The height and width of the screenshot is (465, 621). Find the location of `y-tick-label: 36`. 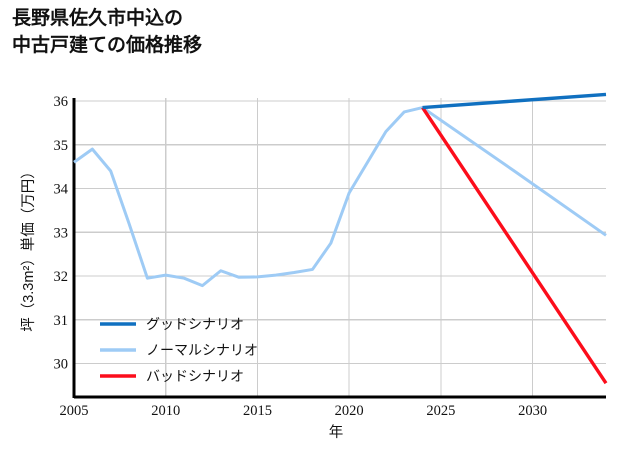

y-tick-label: 36 is located at coordinates (61, 102).